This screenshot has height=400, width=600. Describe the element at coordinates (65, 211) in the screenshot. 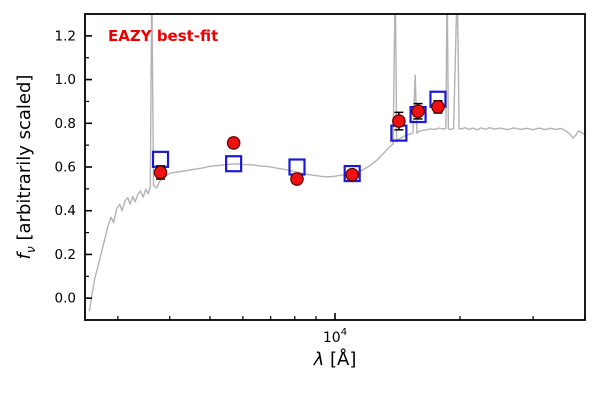

I see `y-tick-label: 0.4` at that location.